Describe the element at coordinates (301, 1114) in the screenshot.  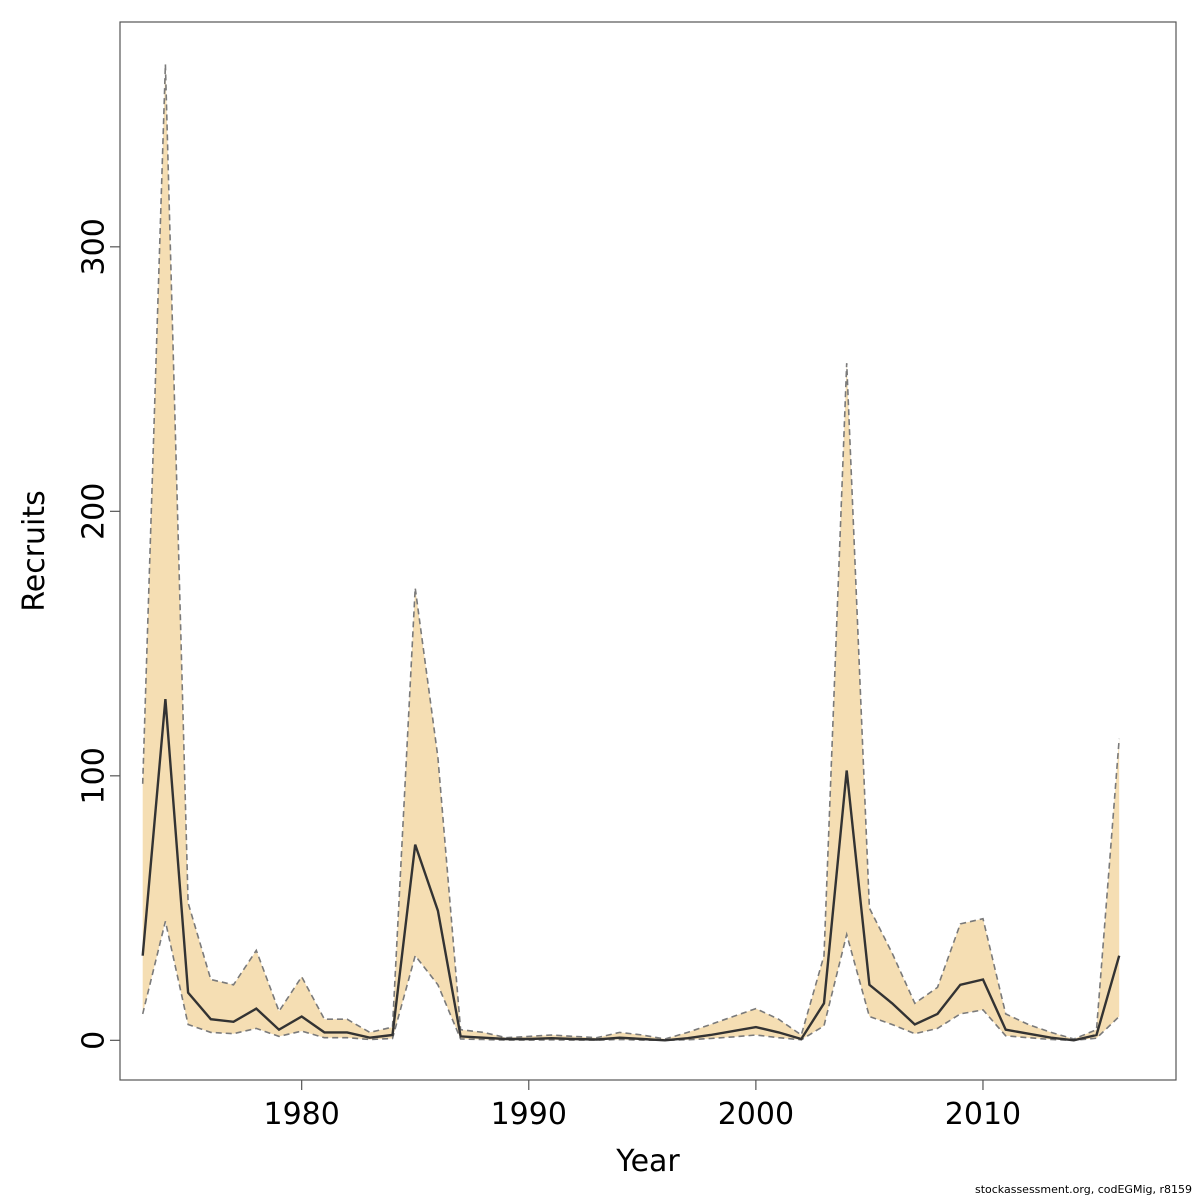
I see `x-tick-label: 1980` at that location.